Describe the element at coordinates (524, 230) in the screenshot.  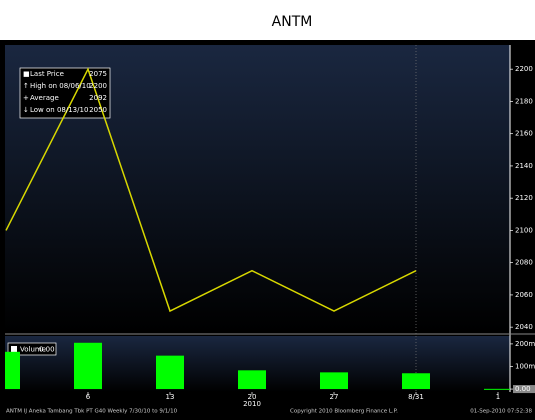
I see `y-tick-label: 2100` at that location.